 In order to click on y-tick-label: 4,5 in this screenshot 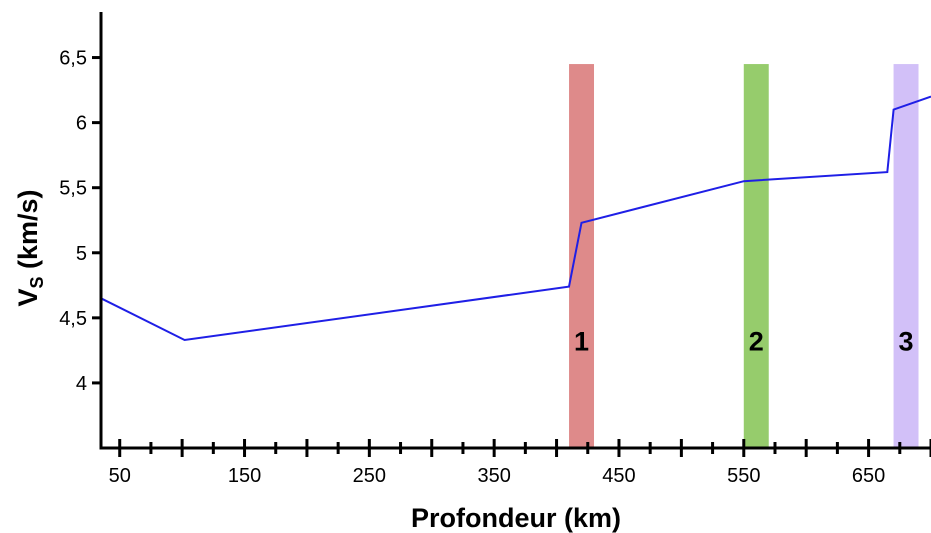, I will do `click(73, 319)`.